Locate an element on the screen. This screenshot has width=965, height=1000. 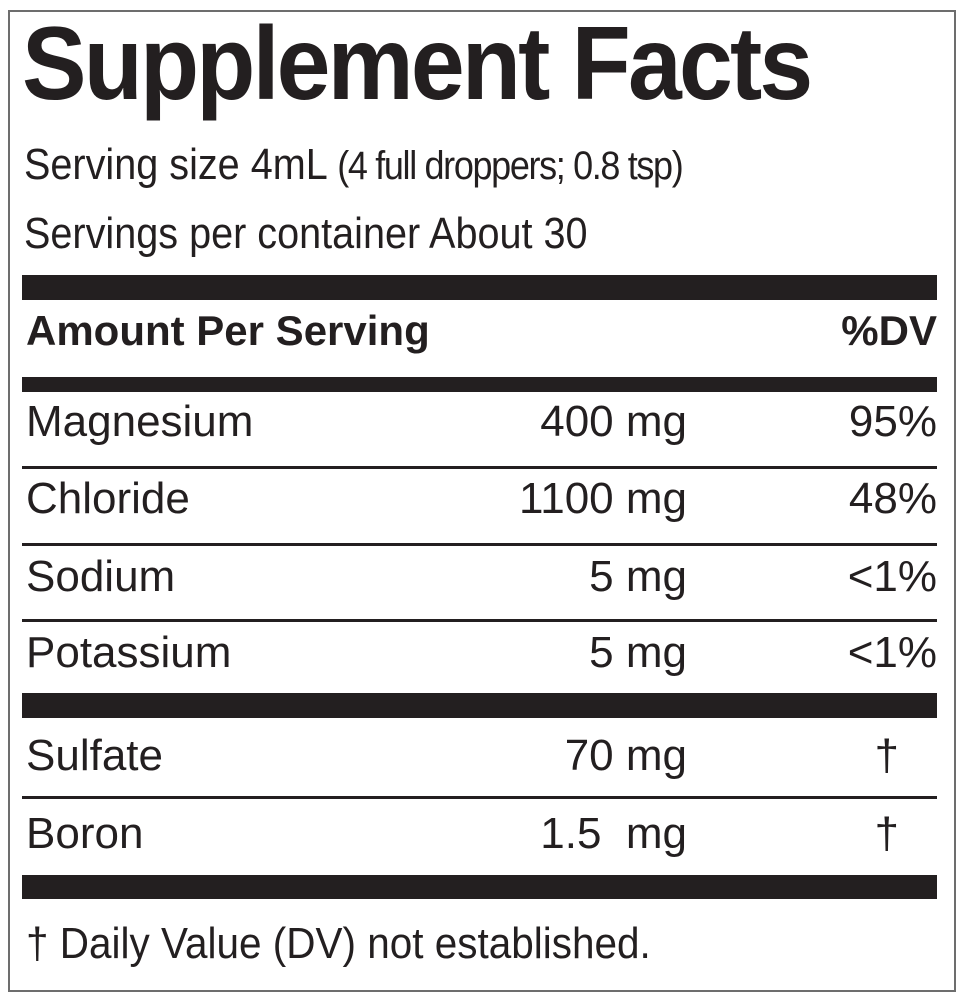
nutrient-row: Sulfate 70 mg † is located at coordinates (479, 759).